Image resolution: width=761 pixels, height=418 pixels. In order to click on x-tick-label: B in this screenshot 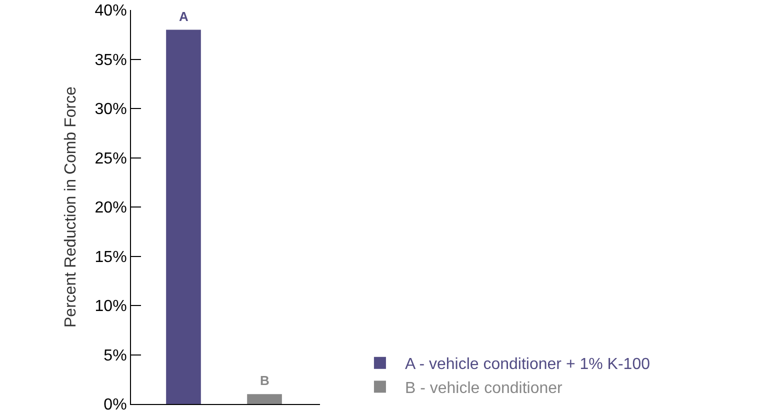, I will do `click(265, 380)`.